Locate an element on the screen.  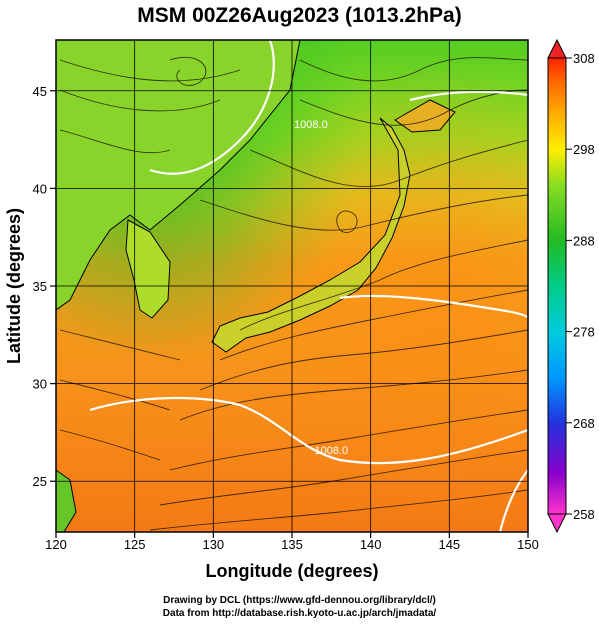
colorbar-tick-label: 258 is located at coordinates (584, 514).